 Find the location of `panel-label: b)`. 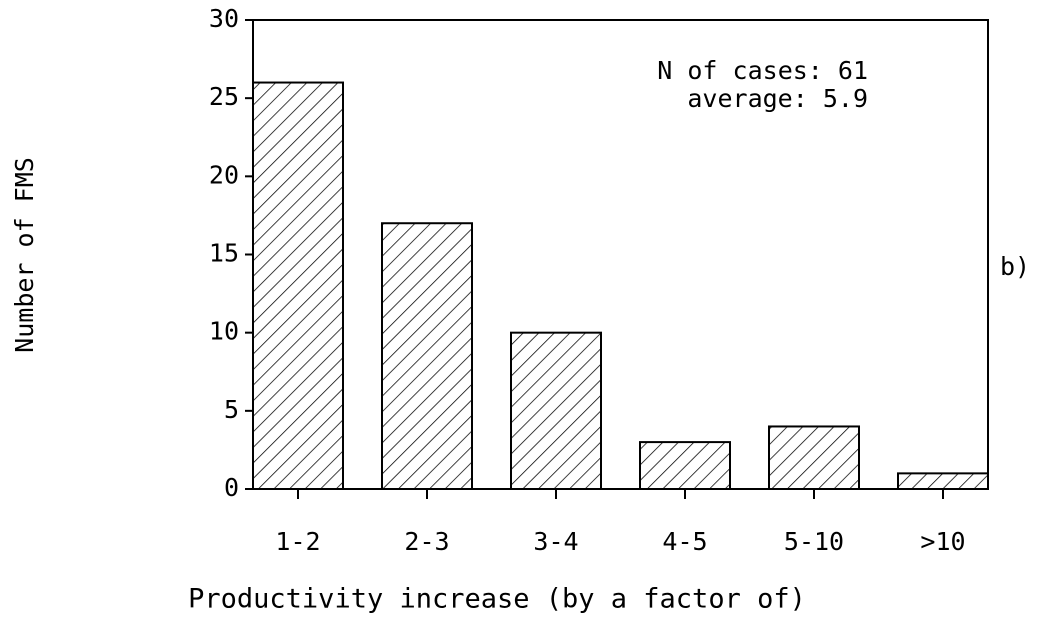

panel-label: b) is located at coordinates (1015, 266).